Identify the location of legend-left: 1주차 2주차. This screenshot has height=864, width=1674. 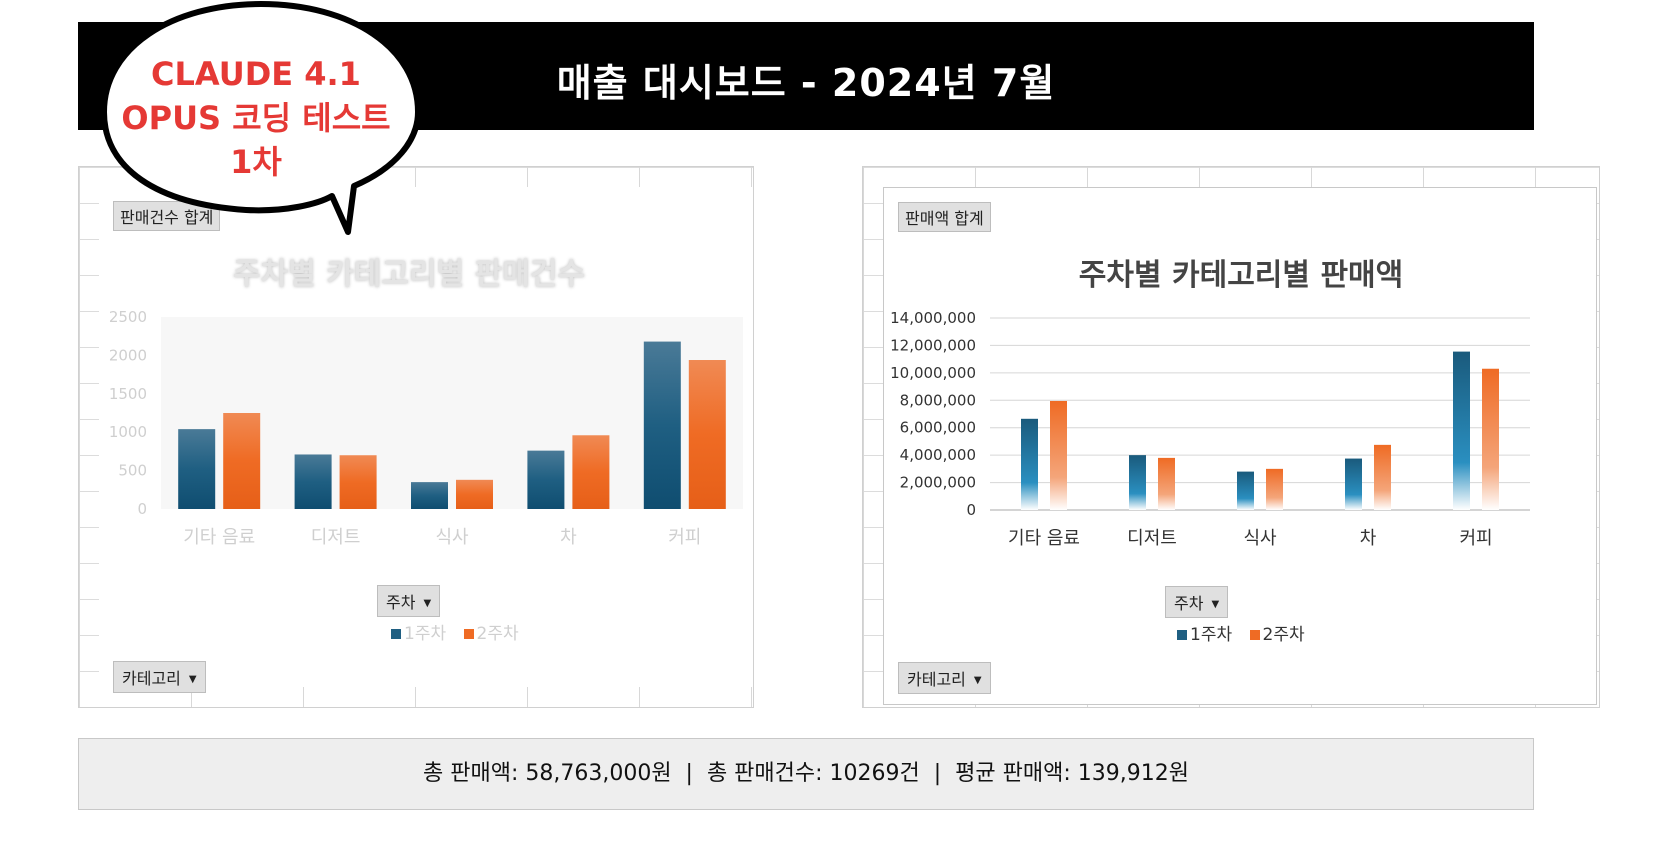
(455, 631).